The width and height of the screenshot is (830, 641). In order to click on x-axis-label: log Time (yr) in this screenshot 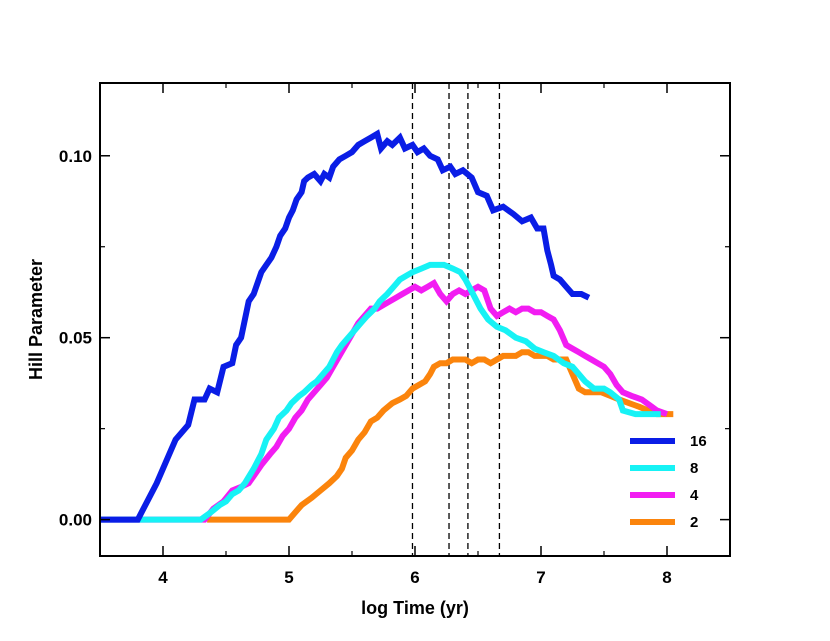, I will do `click(415, 608)`.